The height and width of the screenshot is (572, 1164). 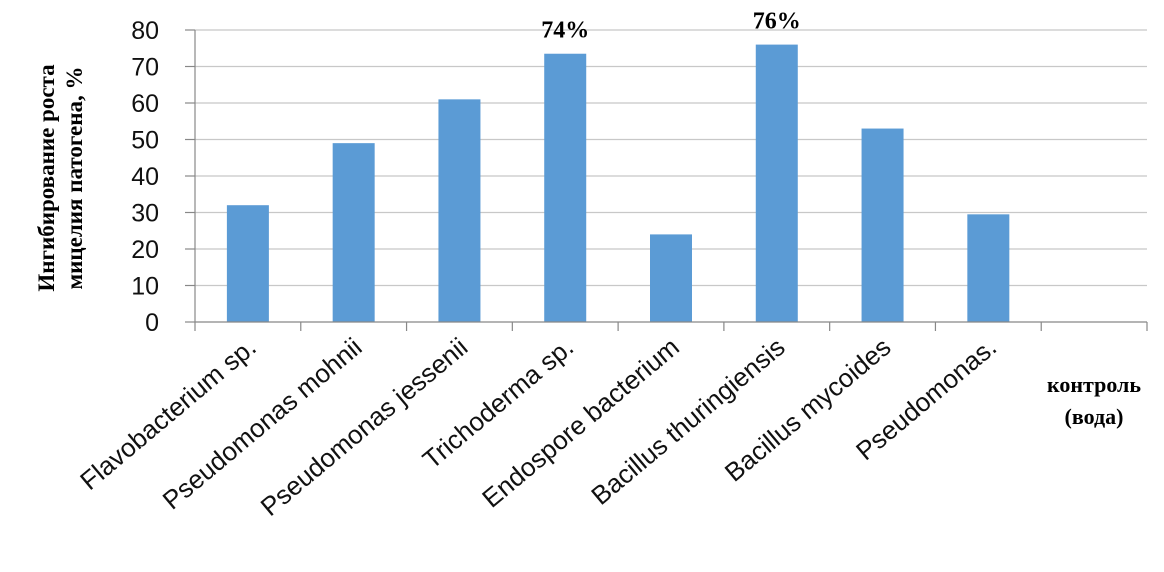 I want to click on y-tick-label: 60, so click(x=145, y=104).